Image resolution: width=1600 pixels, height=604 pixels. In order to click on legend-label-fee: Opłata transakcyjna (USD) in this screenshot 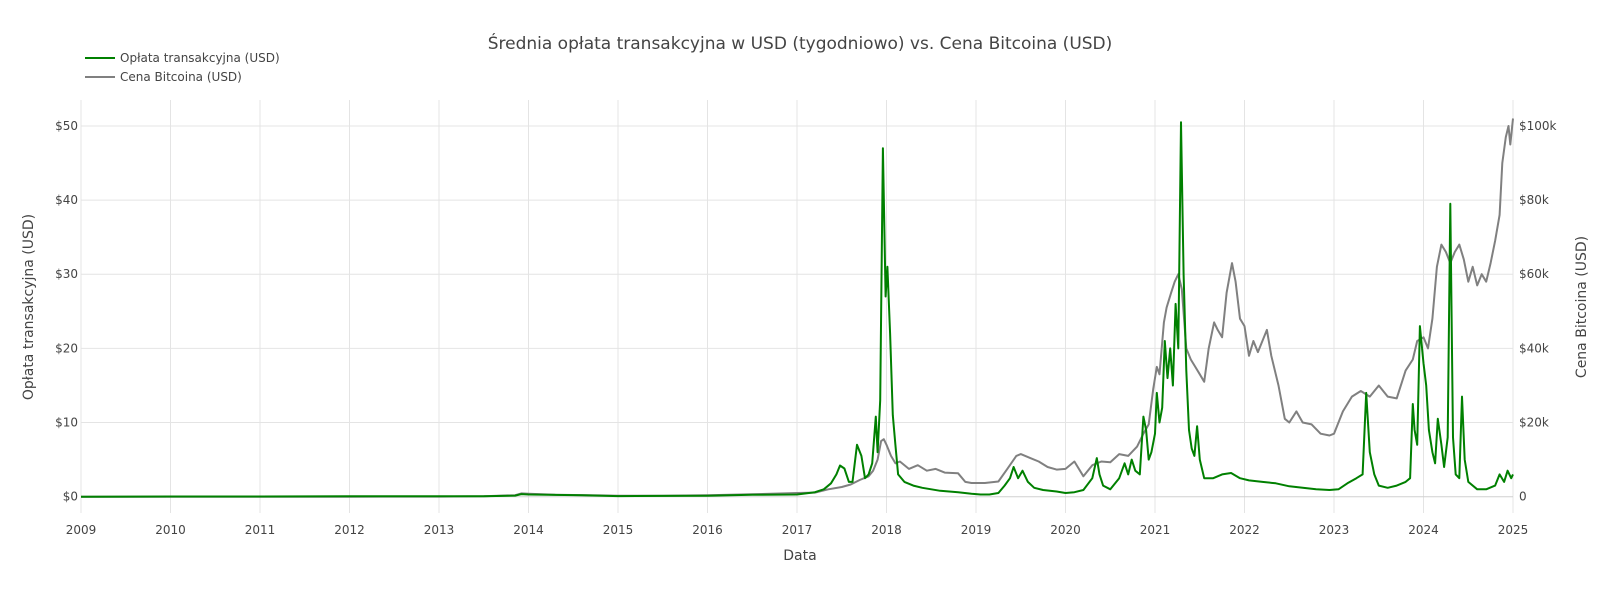, I will do `click(200, 58)`.